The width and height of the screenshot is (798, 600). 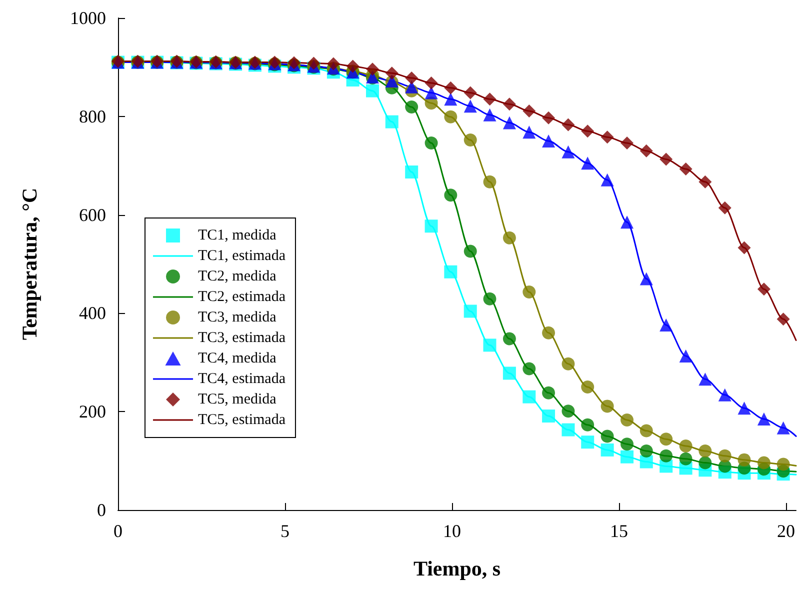 I want to click on legend-label: TC3, estimada, so click(x=242, y=338).